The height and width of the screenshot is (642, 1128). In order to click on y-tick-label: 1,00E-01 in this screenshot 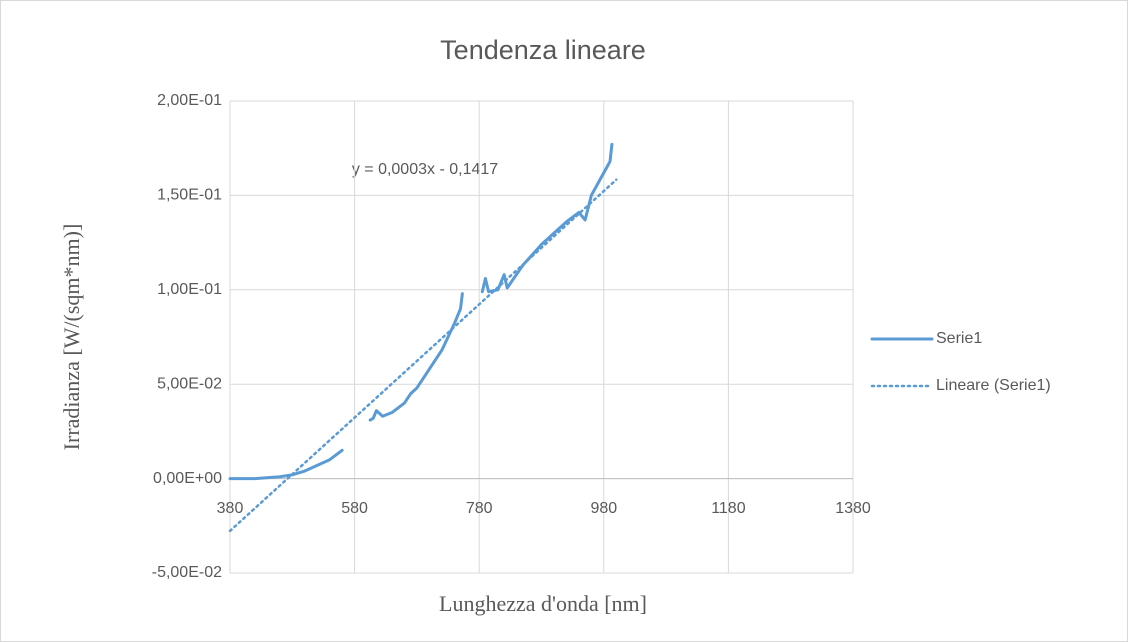, I will do `click(189, 289)`.